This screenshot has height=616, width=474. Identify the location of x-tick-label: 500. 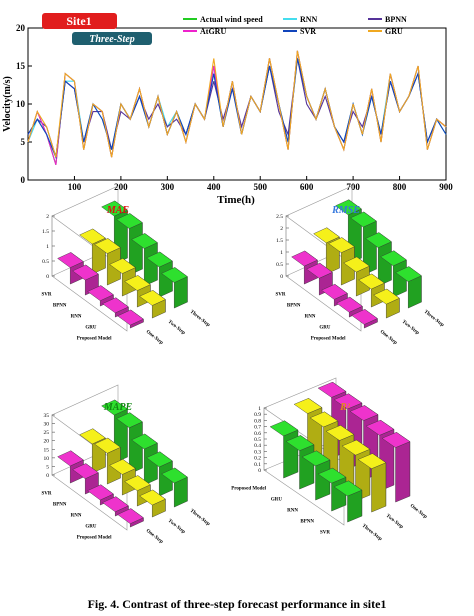
(260, 187).